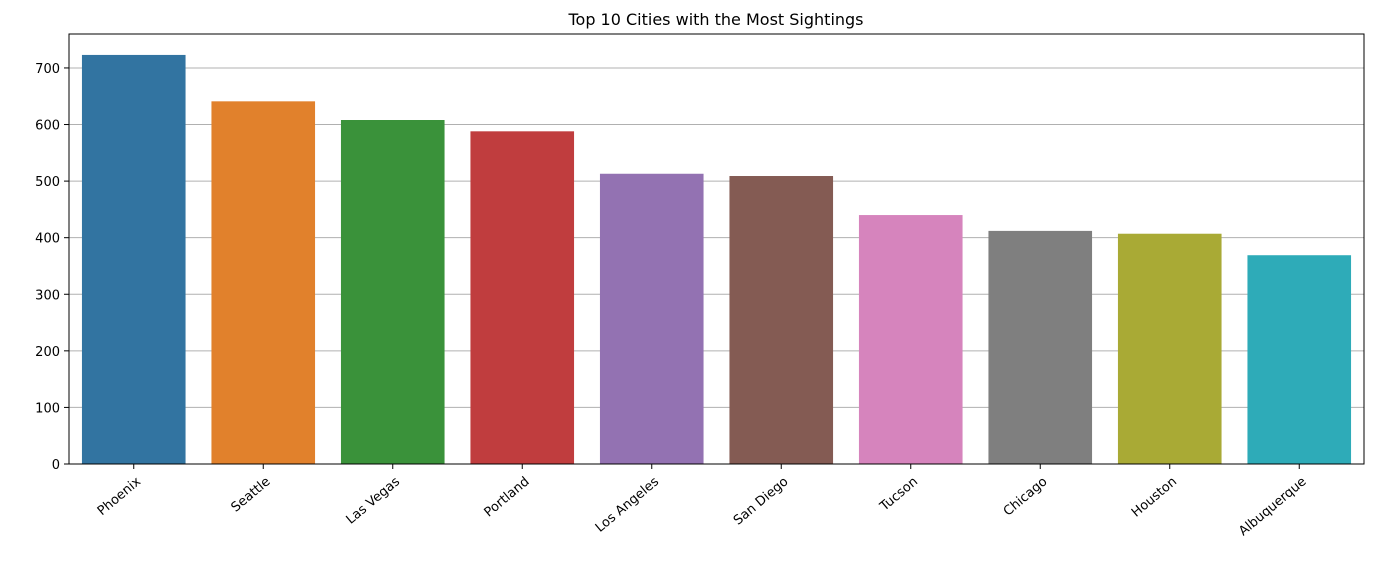 This screenshot has width=1375, height=568. I want to click on bar-houston, so click(1169, 348).